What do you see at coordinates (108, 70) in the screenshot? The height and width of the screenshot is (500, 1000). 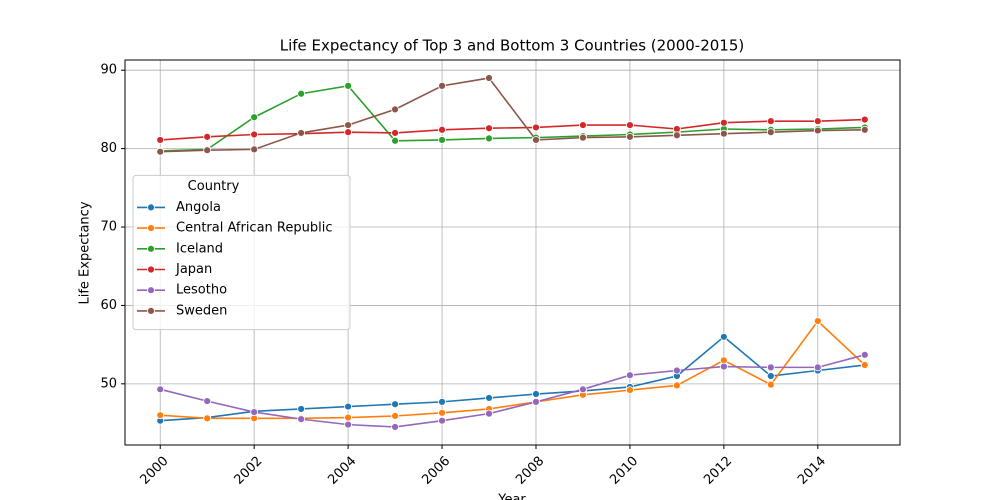 I see `y-tick-label: 90` at bounding box center [108, 70].